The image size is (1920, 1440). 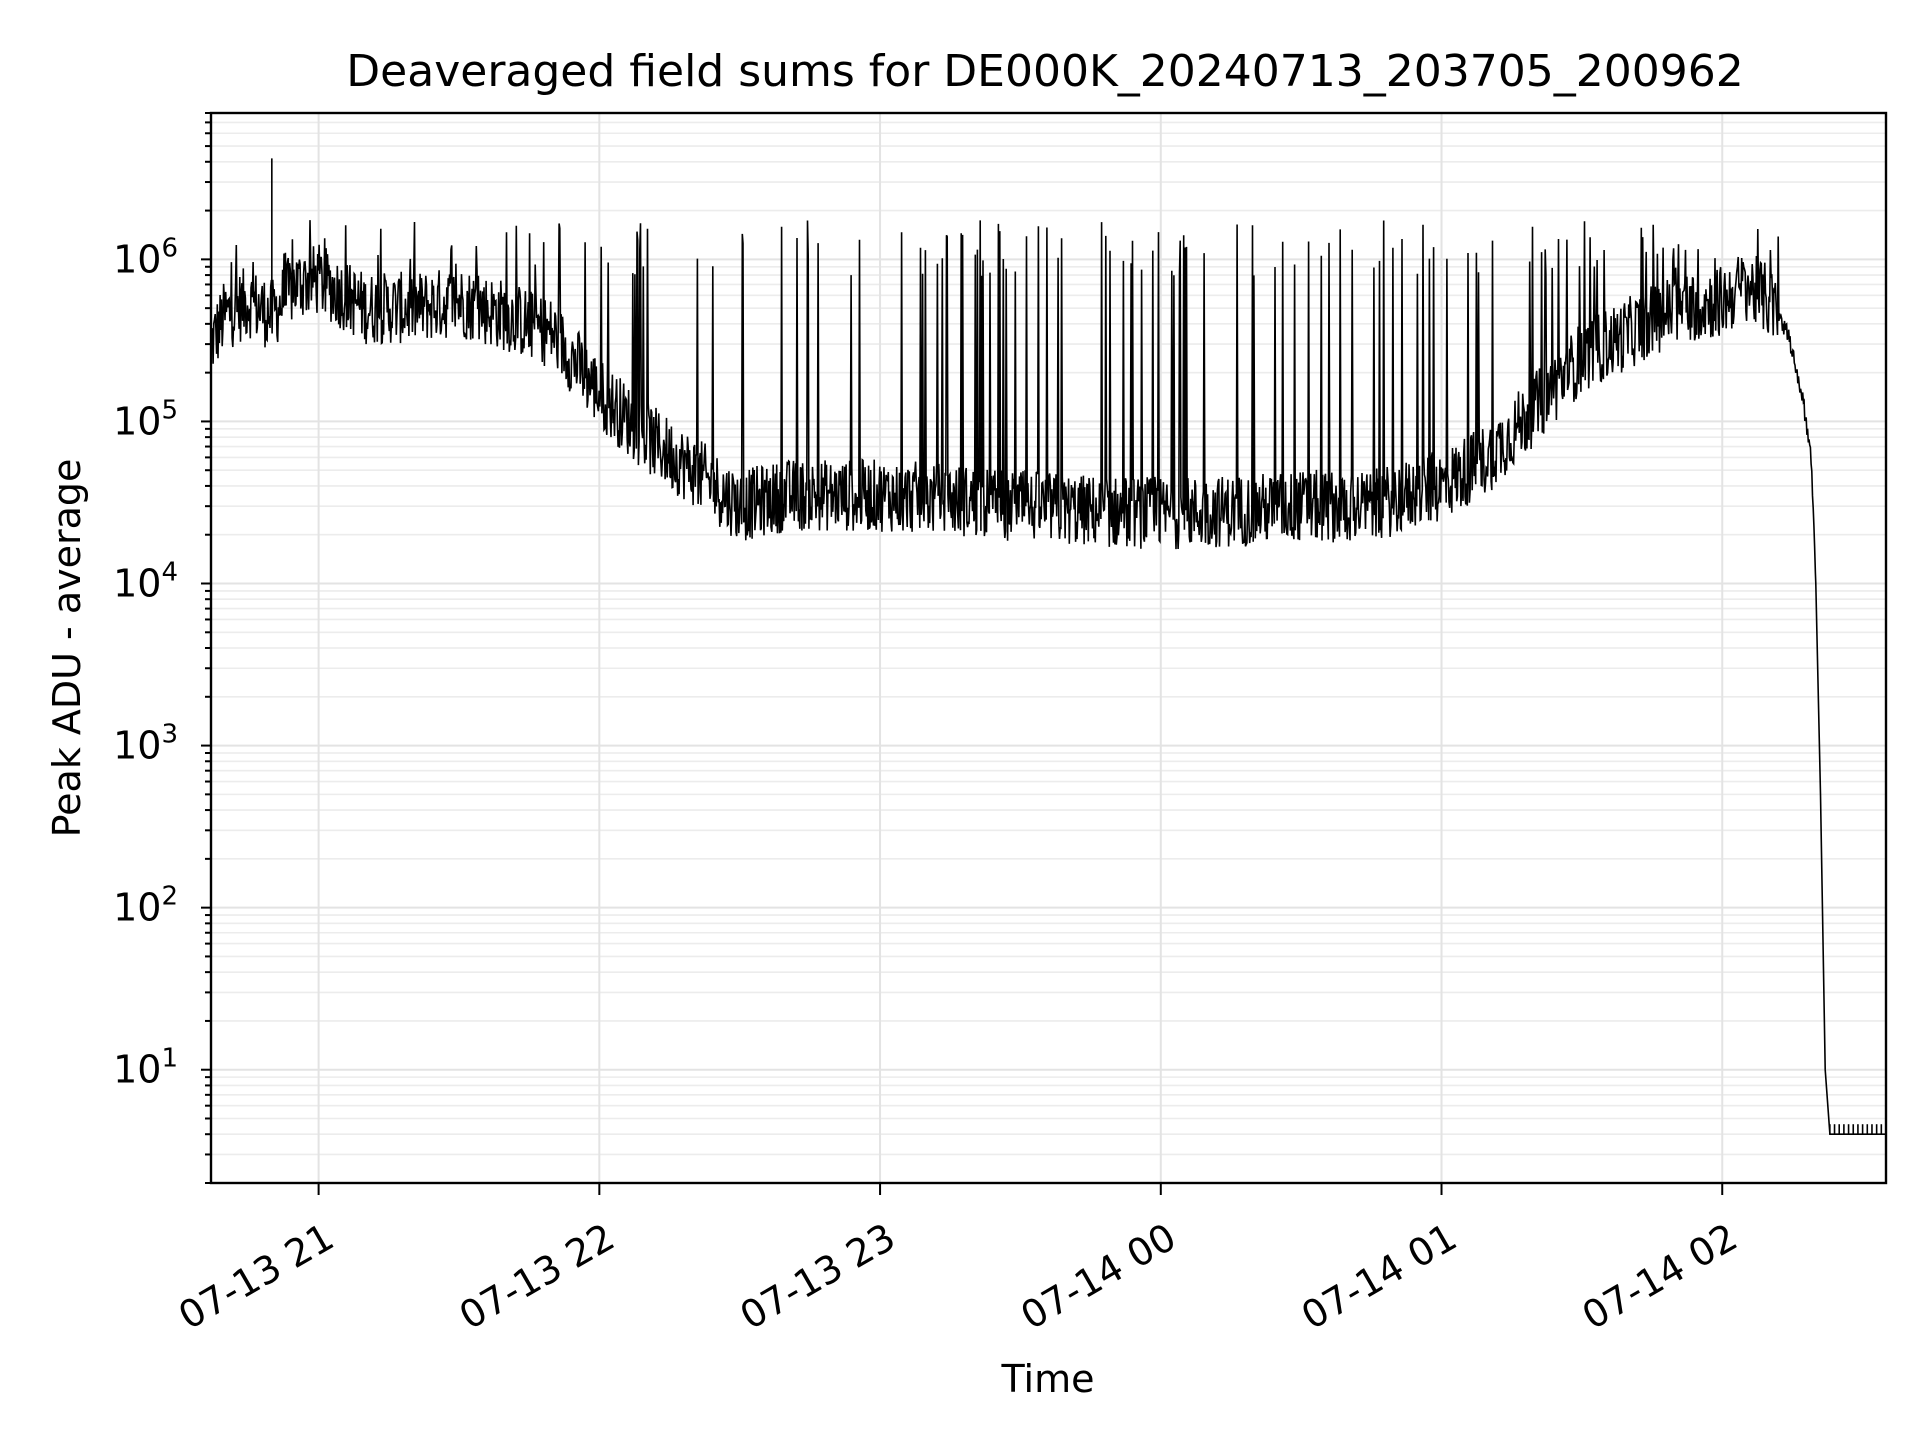 What do you see at coordinates (145, 257) in the screenshot?
I see `y-tick-label: 106` at bounding box center [145, 257].